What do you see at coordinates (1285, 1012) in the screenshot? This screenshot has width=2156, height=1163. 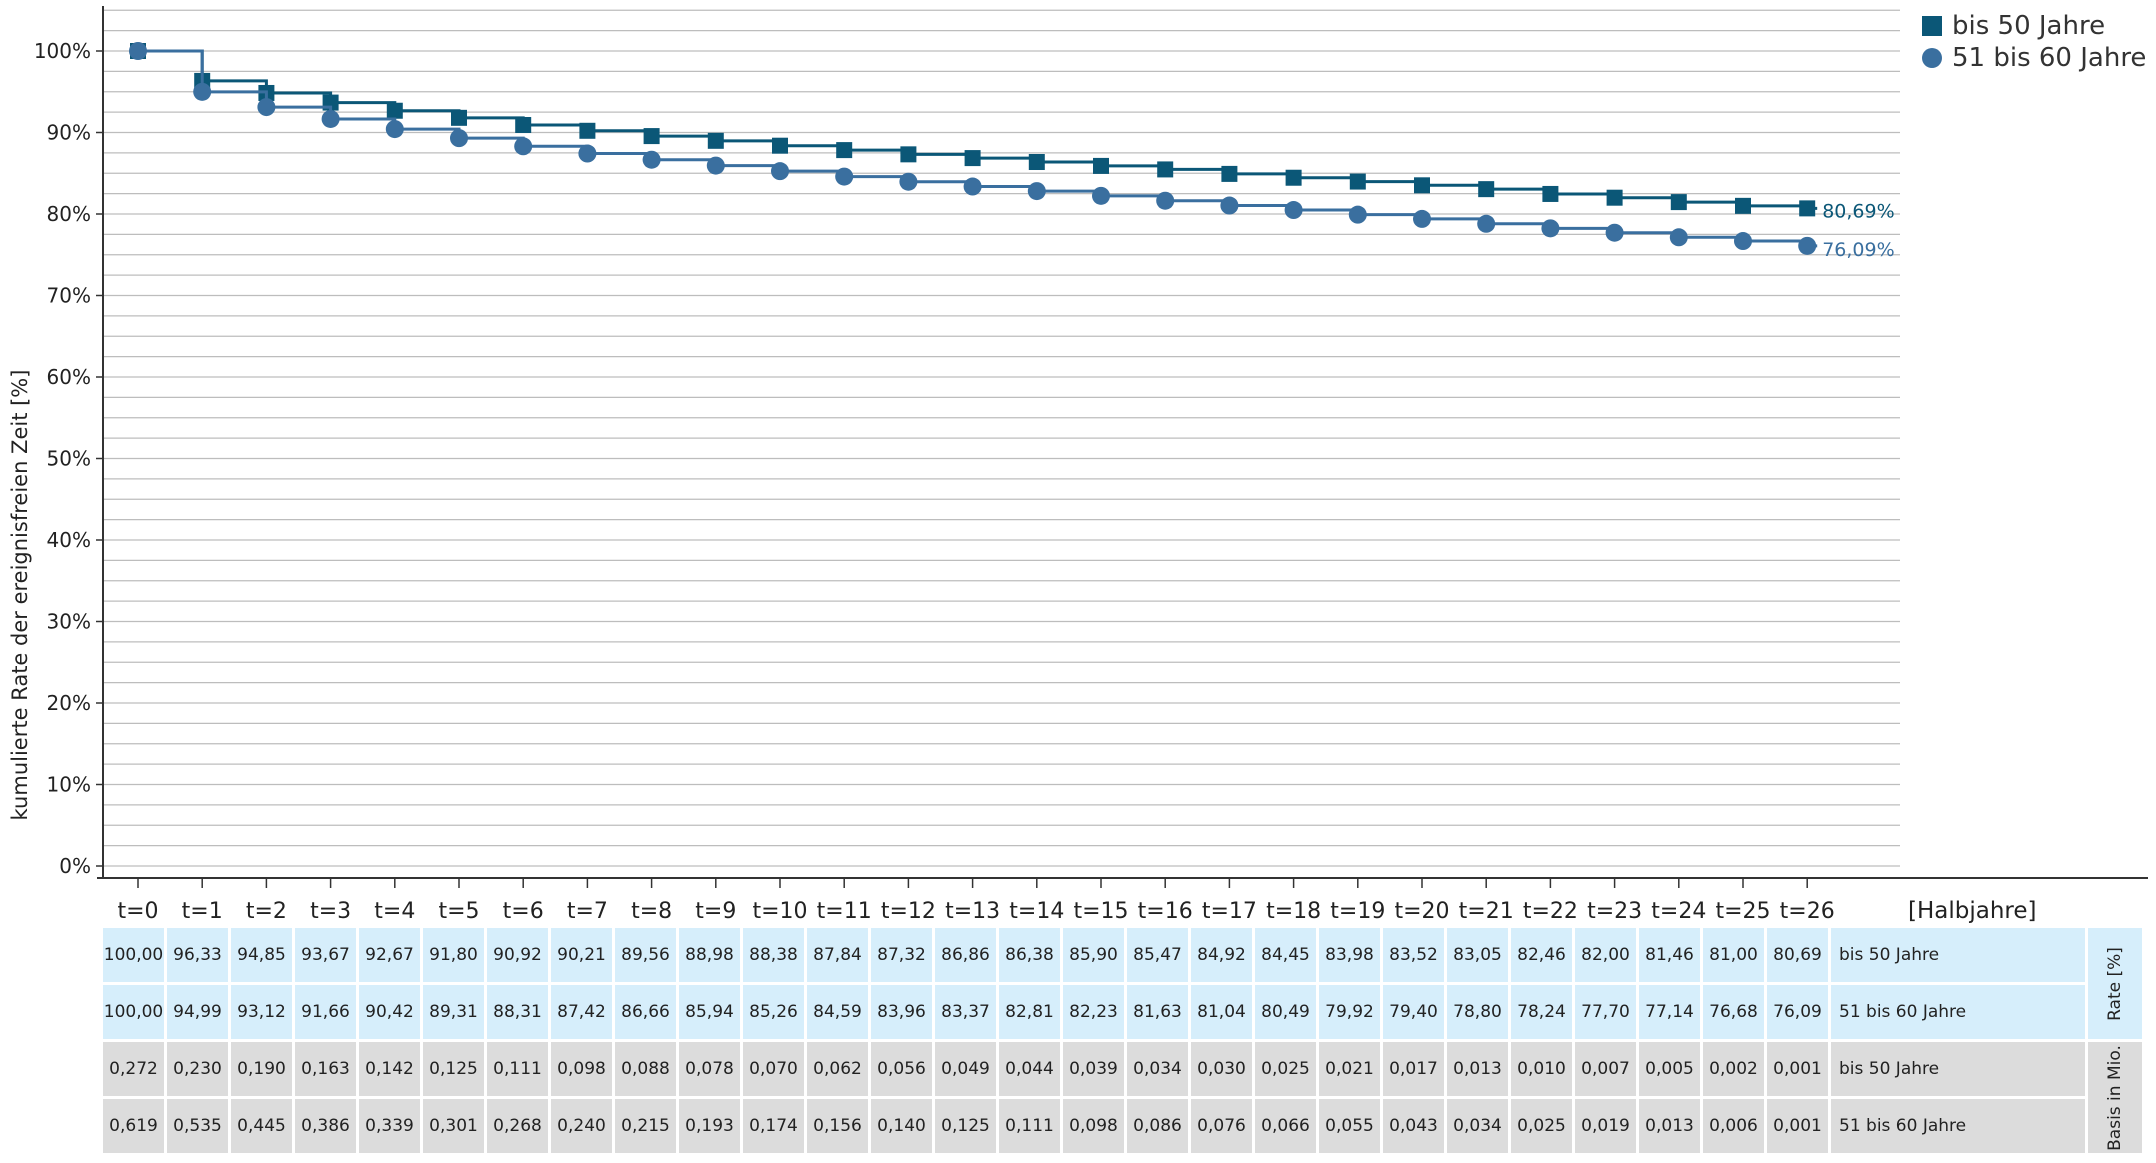 I see `table-cell: 80,49` at bounding box center [1285, 1012].